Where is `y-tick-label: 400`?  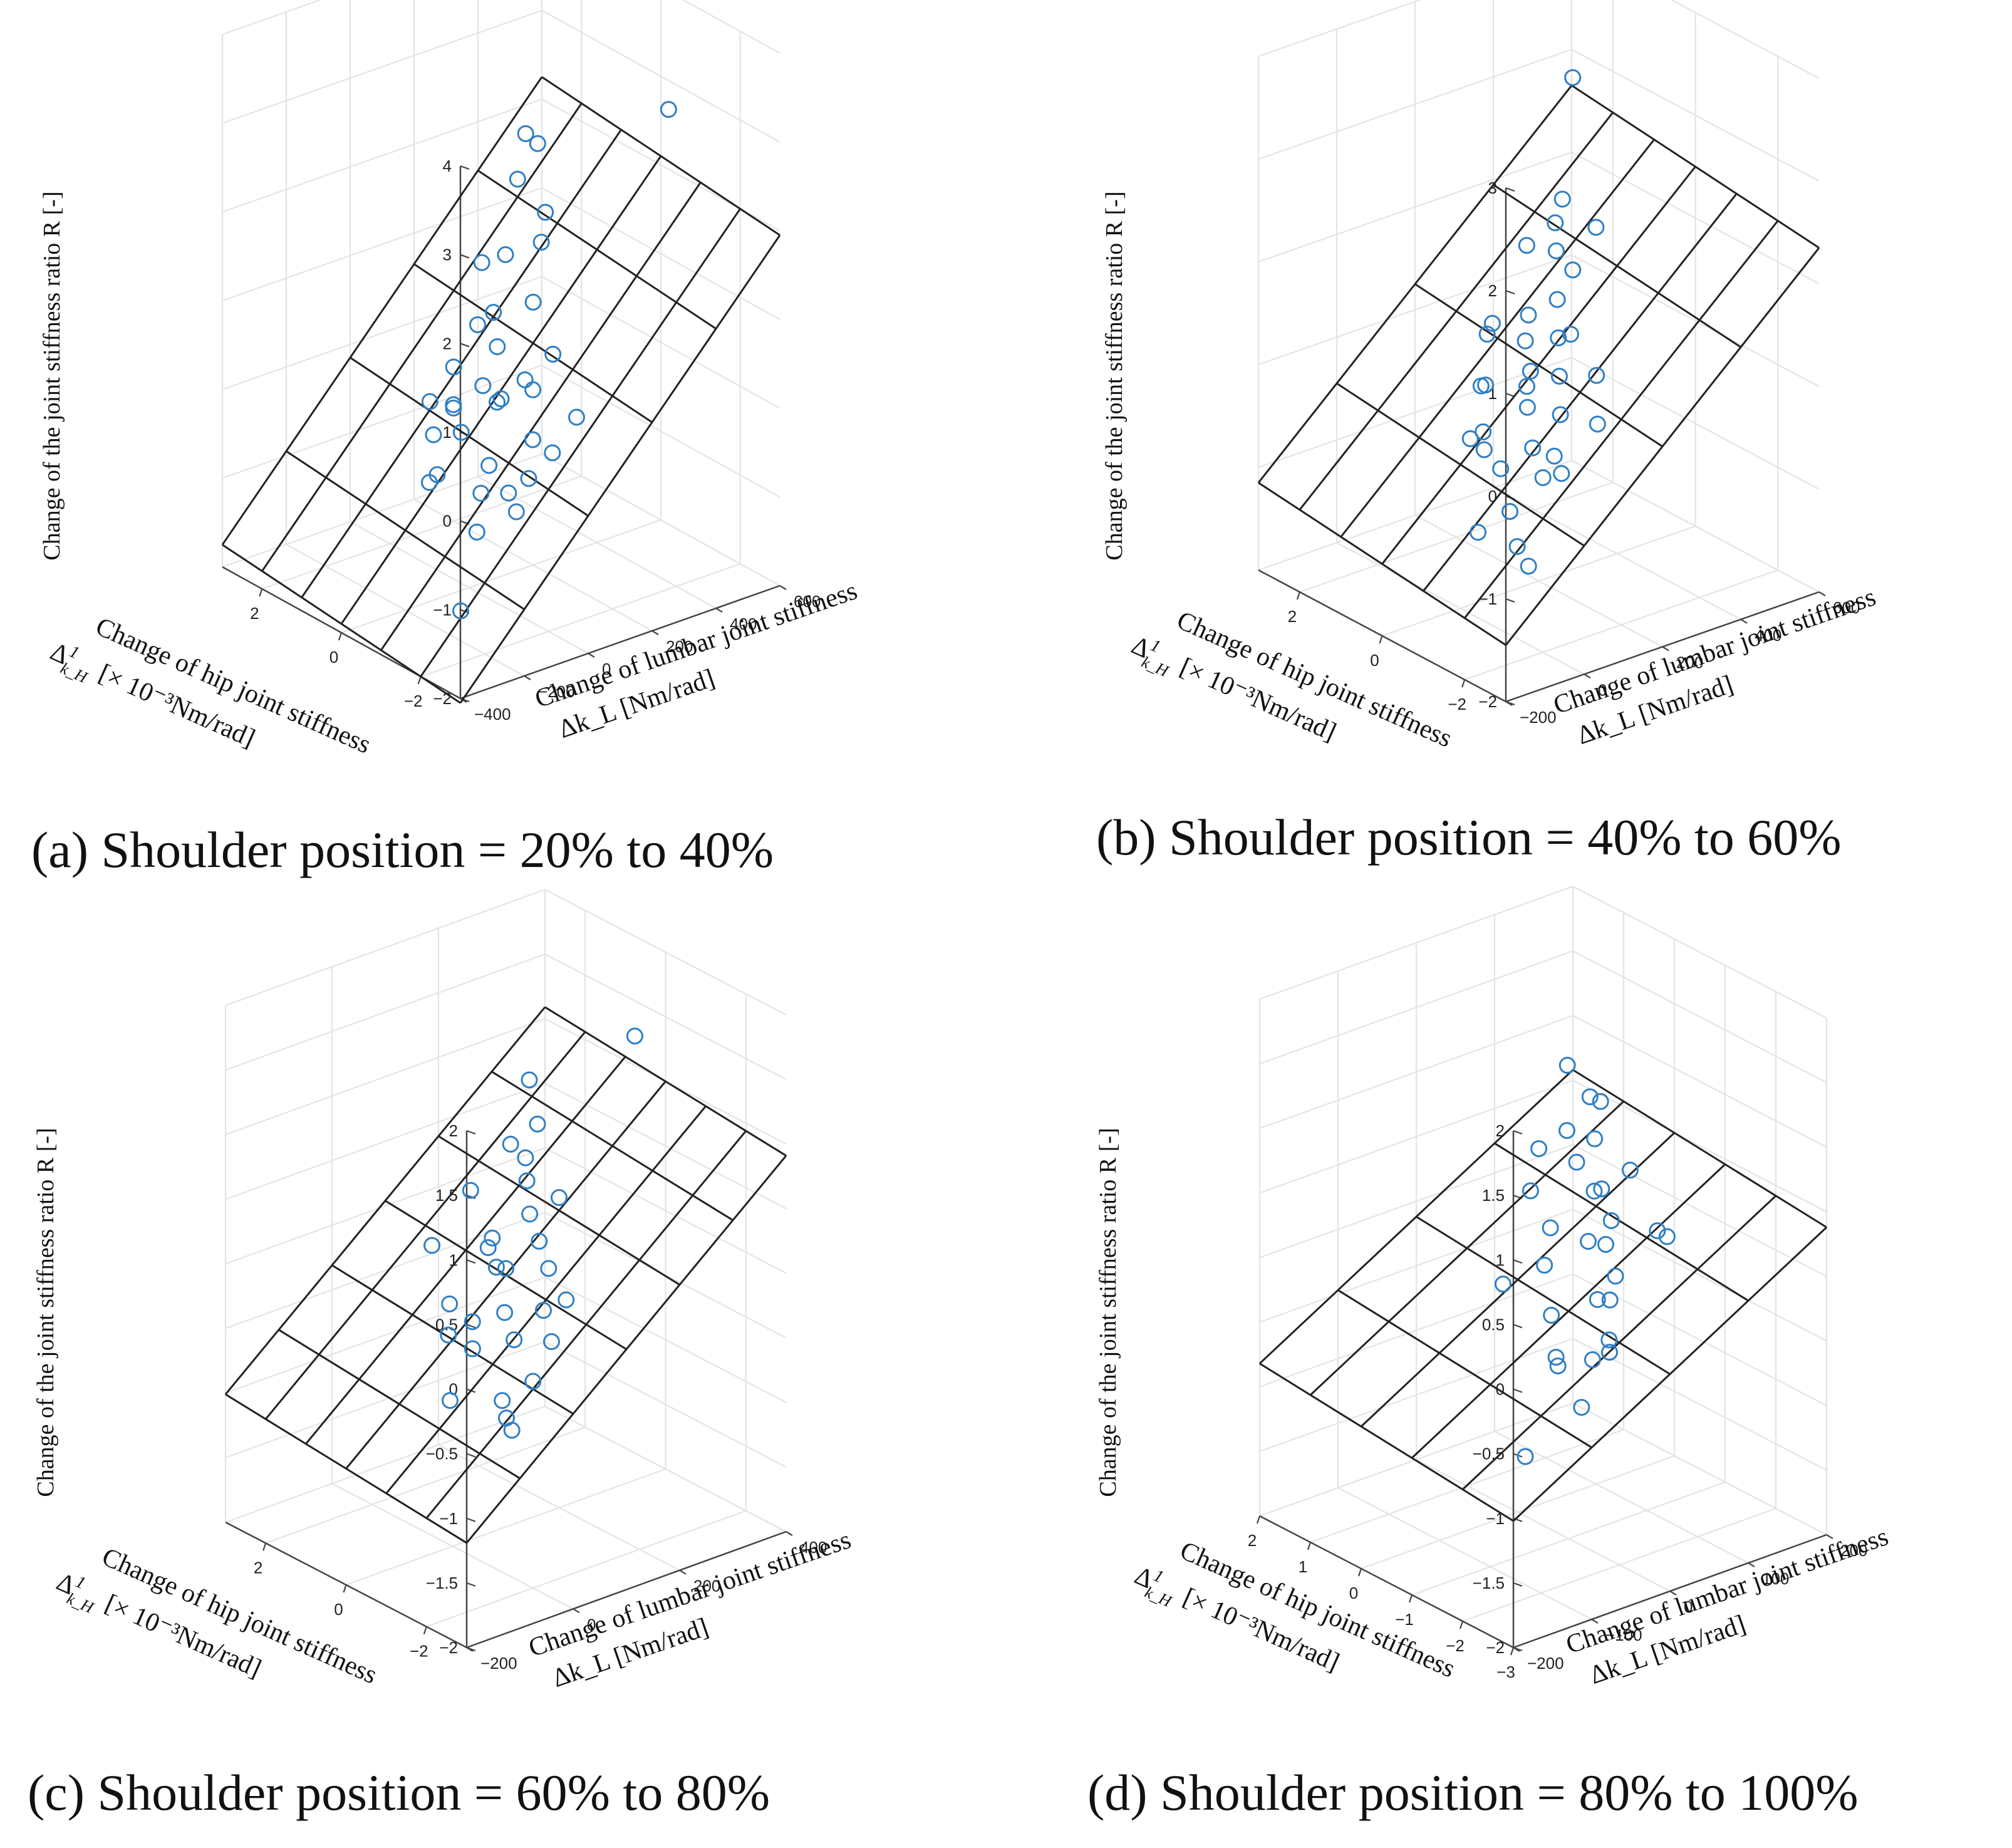
y-tick-label: 400 is located at coordinates (813, 1547).